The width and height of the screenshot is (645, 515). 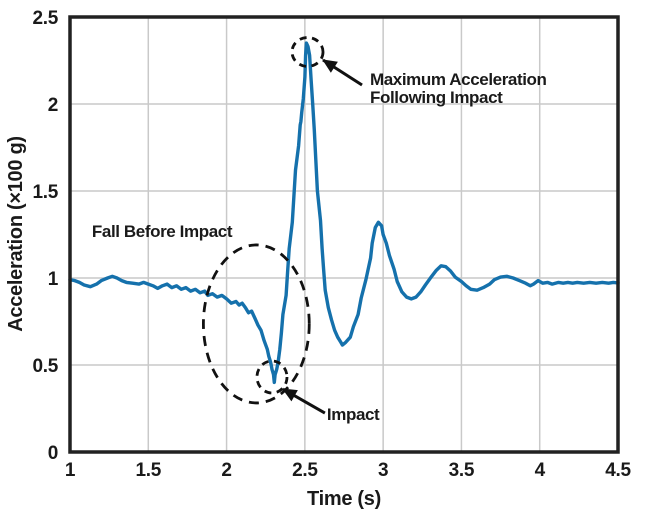 I want to click on y-axis-title: Acceleration (×100 g), so click(x=16, y=233).